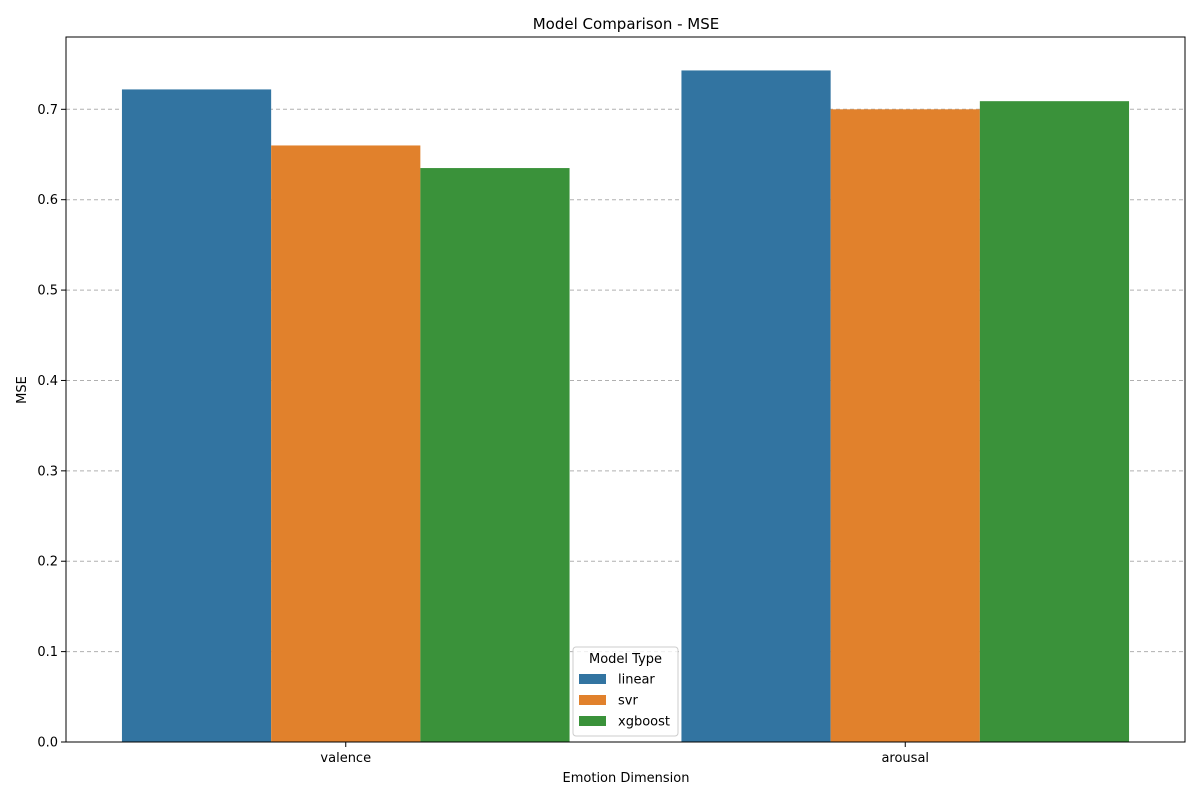 This screenshot has height=800, width=1200. Describe the element at coordinates (624, 754) in the screenshot. I see `x-ticks: valence arousal` at that location.